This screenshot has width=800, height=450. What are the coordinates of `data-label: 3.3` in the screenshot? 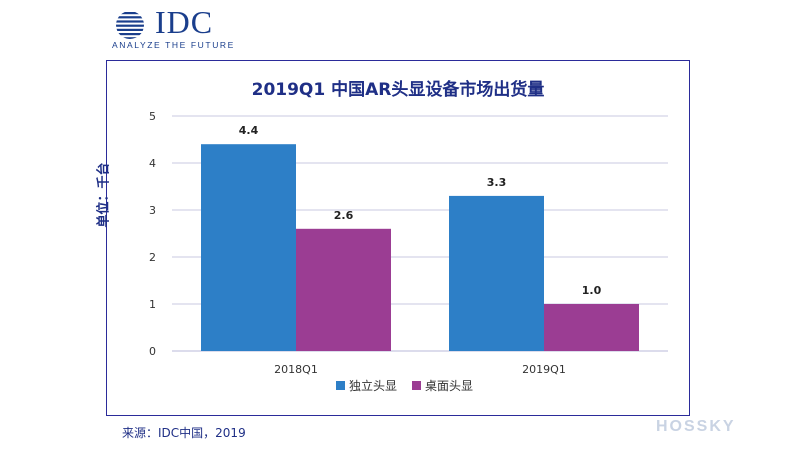 It's located at (497, 182).